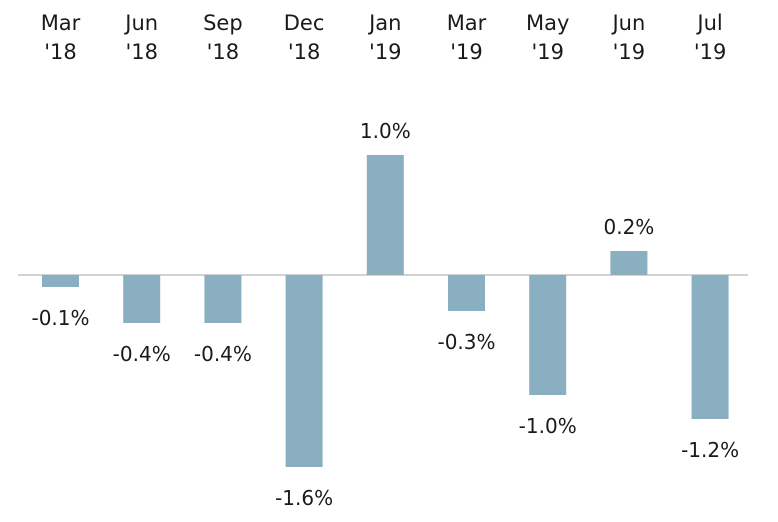 This screenshot has width=778, height=522. Describe the element at coordinates (223, 23) in the screenshot. I see `category-label-month: Sep` at that location.